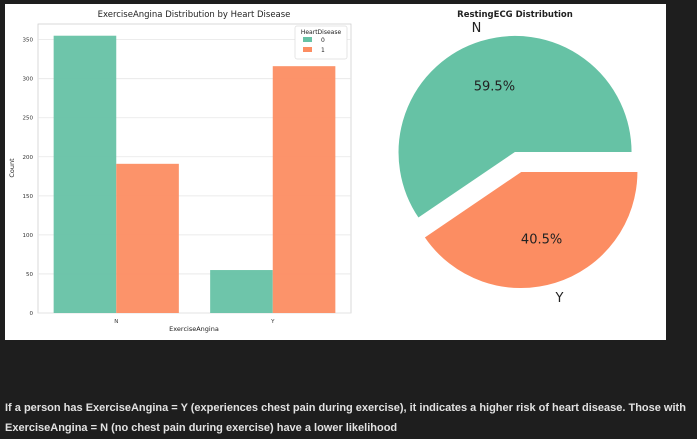 The image size is (697, 439). What do you see at coordinates (28, 158) in the screenshot?
I see `y-tick-label: 200` at bounding box center [28, 158].